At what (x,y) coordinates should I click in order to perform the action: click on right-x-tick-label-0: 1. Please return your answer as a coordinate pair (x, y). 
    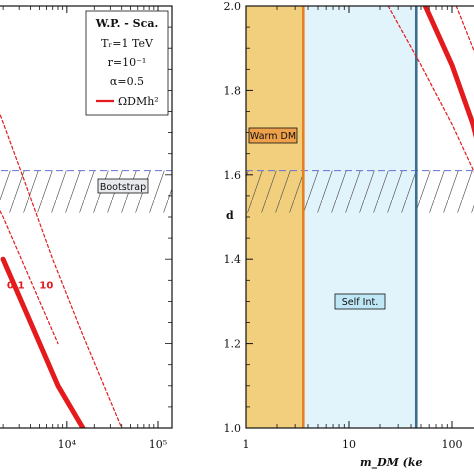
    Looking at the image, I should click on (246, 444).